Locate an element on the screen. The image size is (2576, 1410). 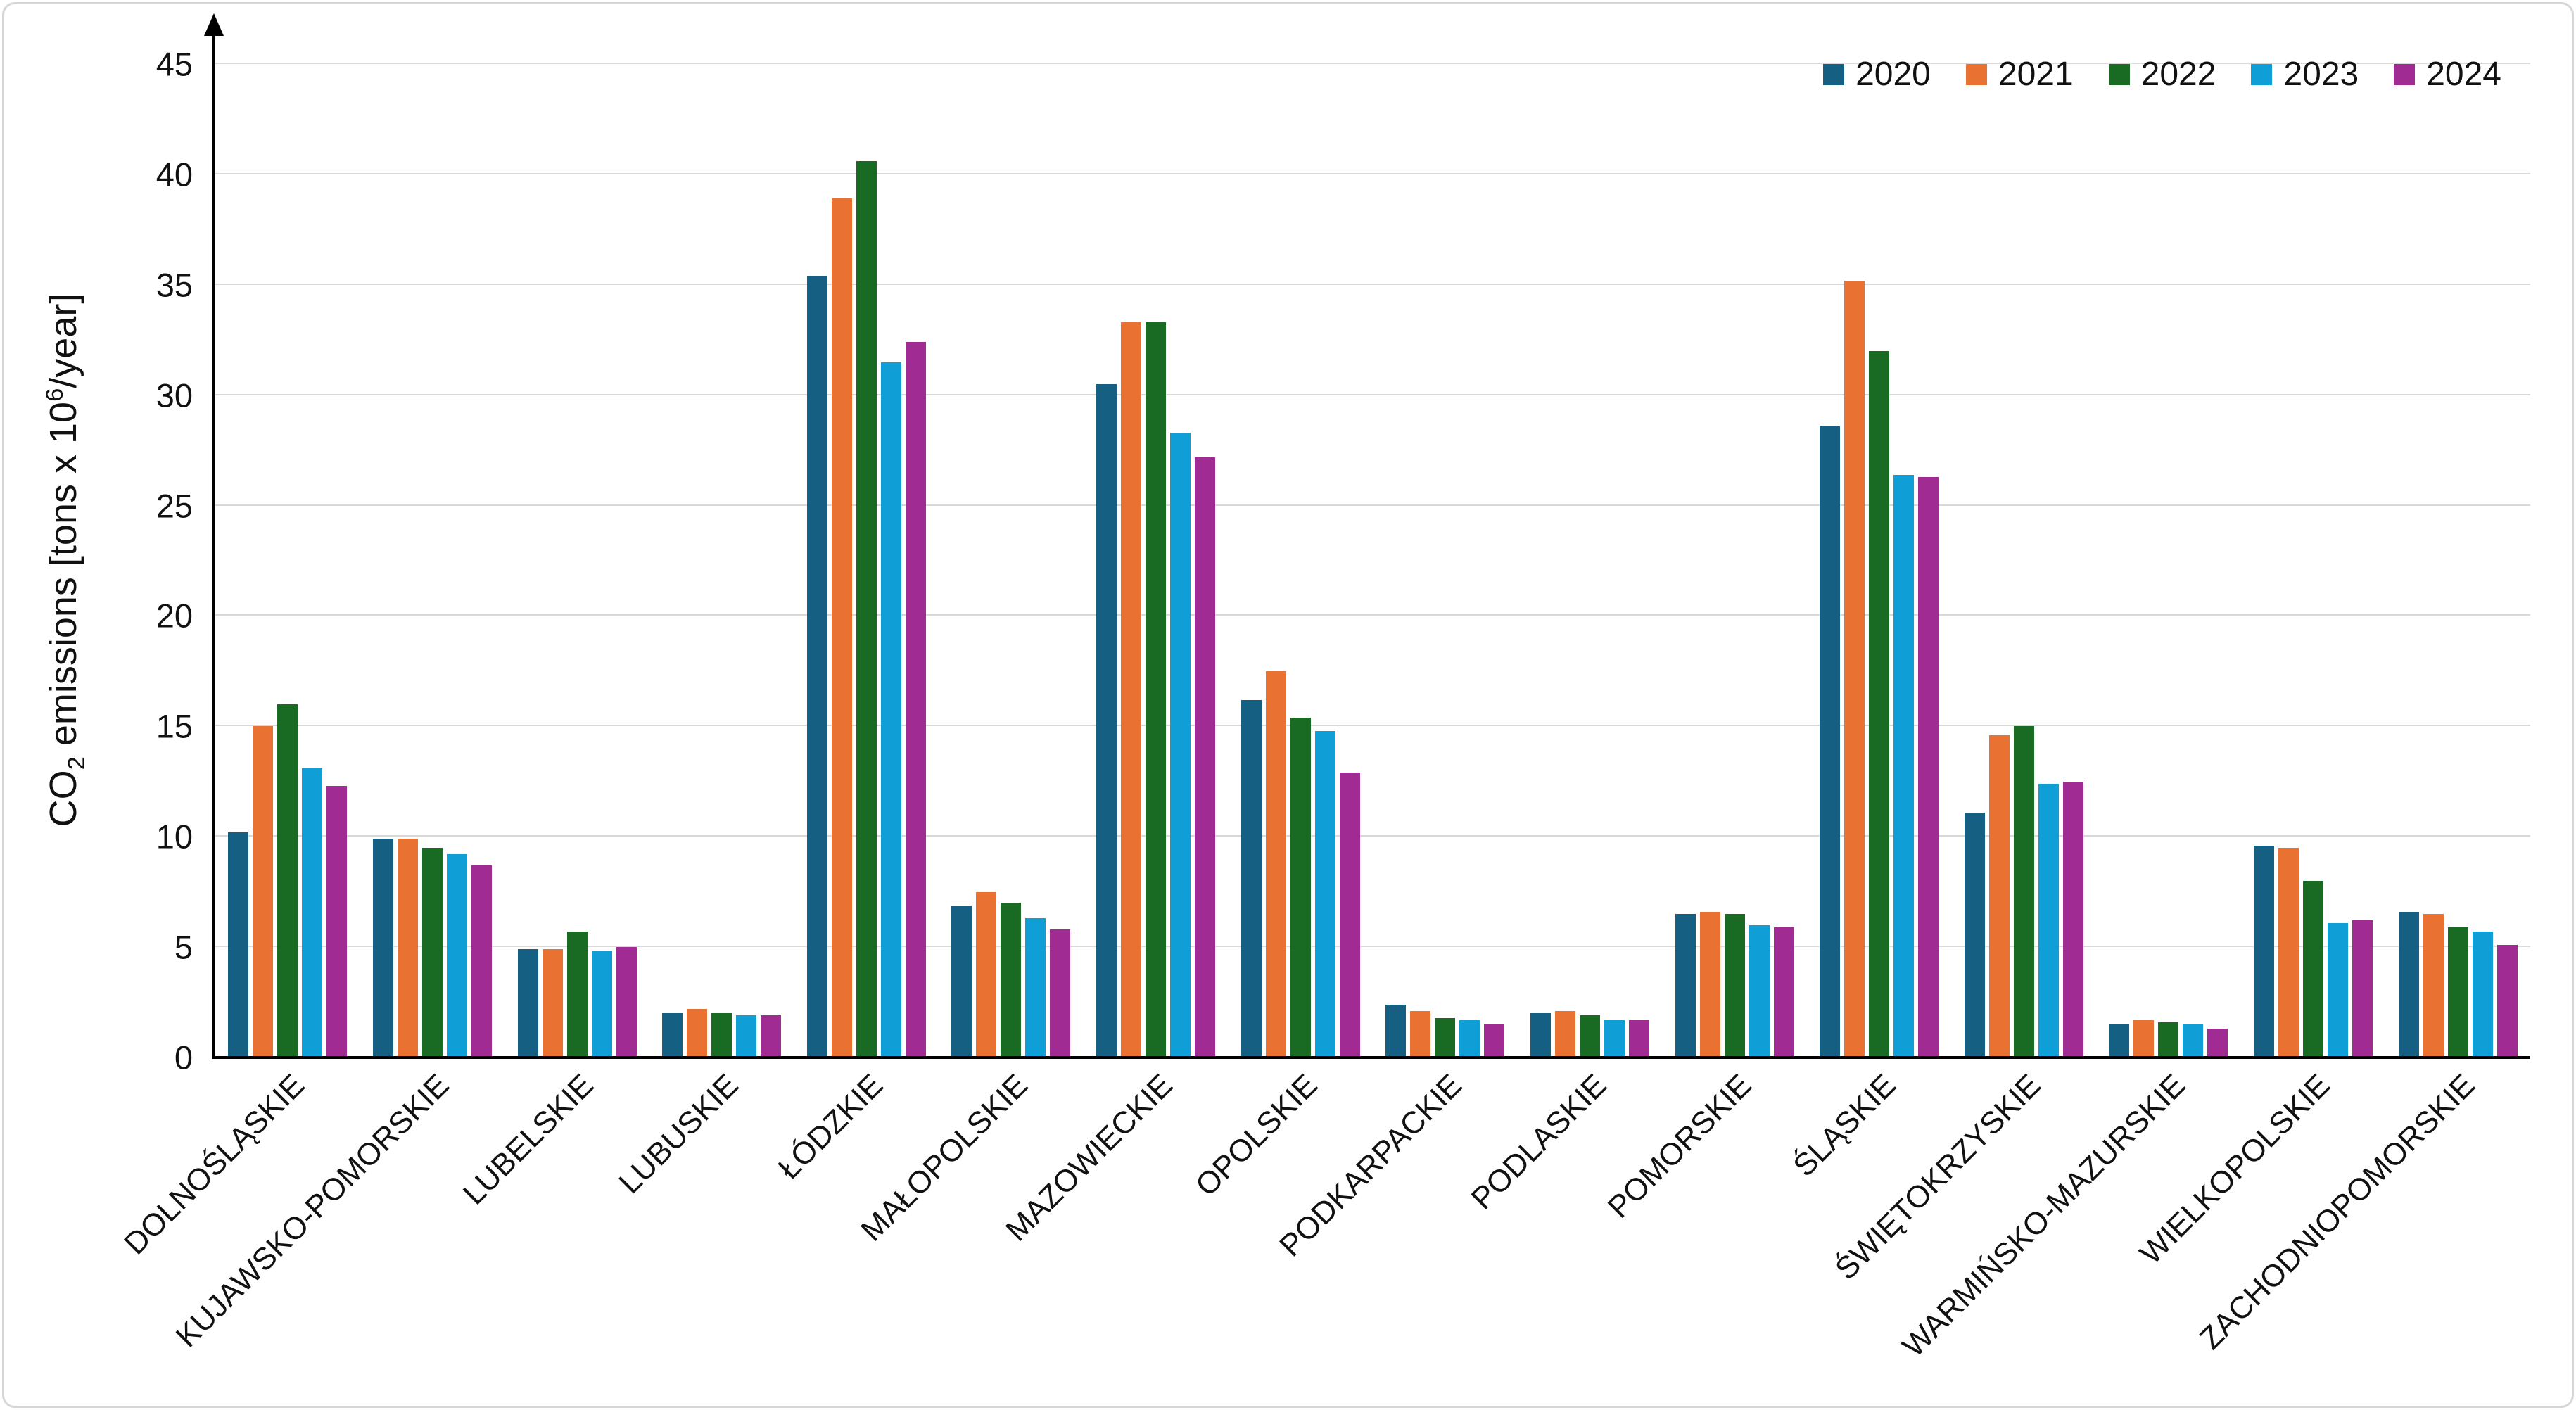
y-tick-label: 40 is located at coordinates (174, 174).